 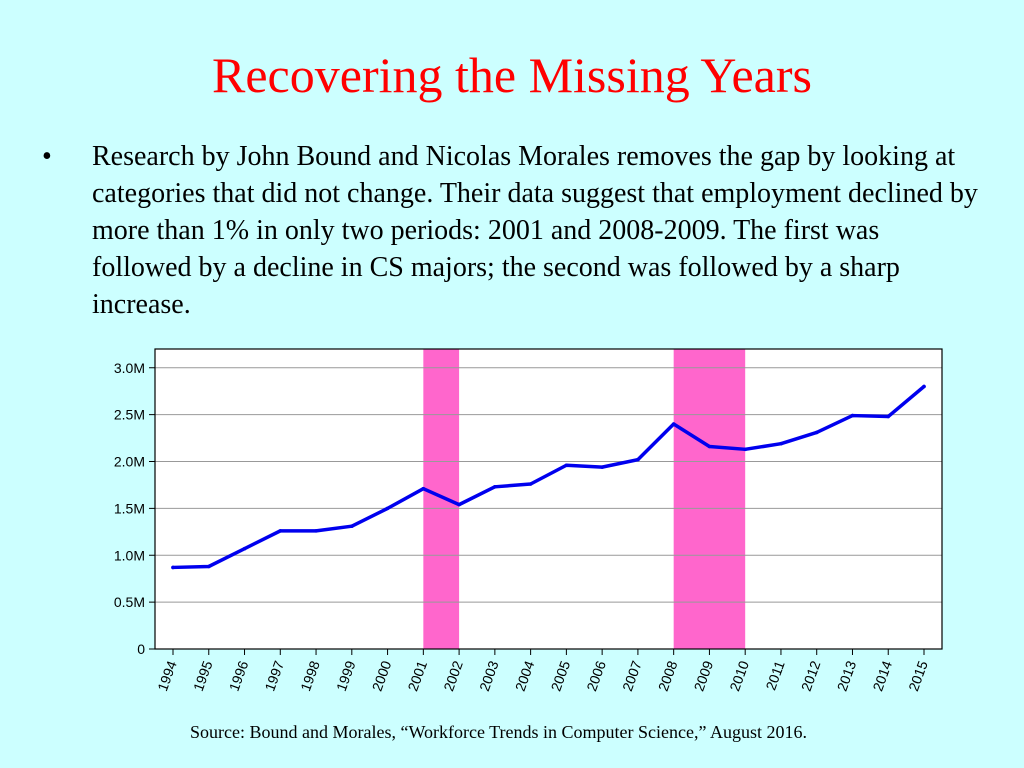 What do you see at coordinates (847, 675) in the screenshot?
I see `x-tick-label: 2013` at bounding box center [847, 675].